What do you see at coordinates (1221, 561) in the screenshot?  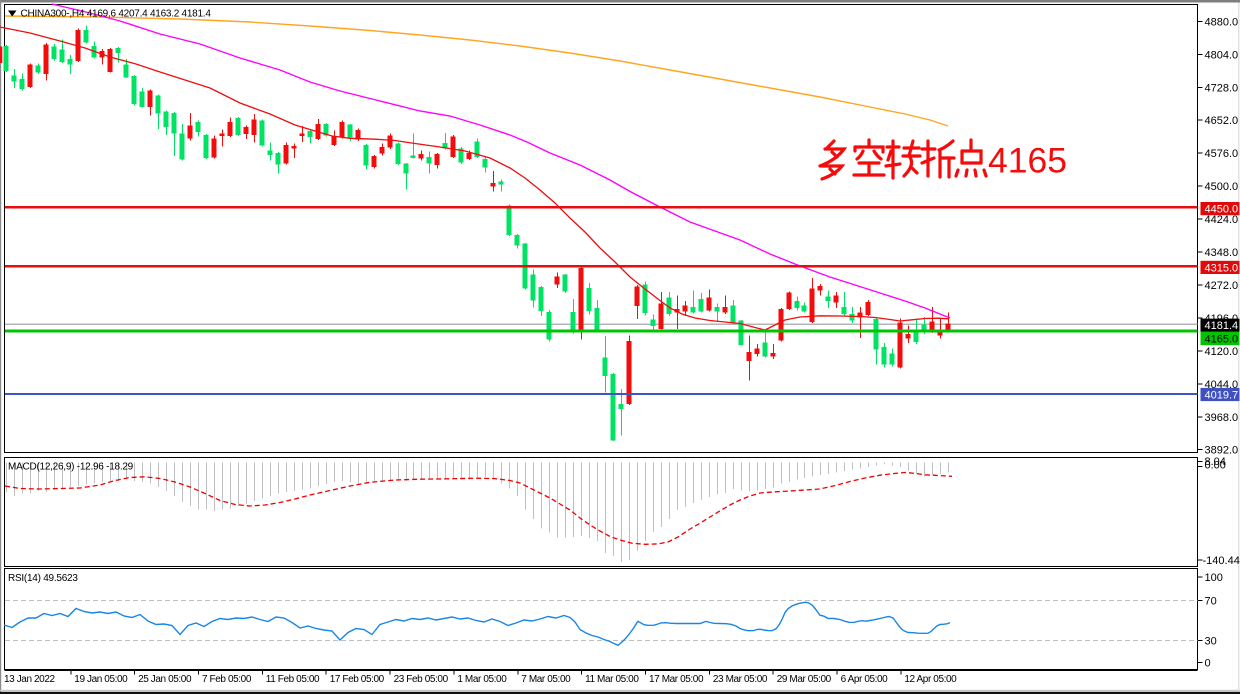 I see `svg-text: -140.44` at bounding box center [1221, 561].